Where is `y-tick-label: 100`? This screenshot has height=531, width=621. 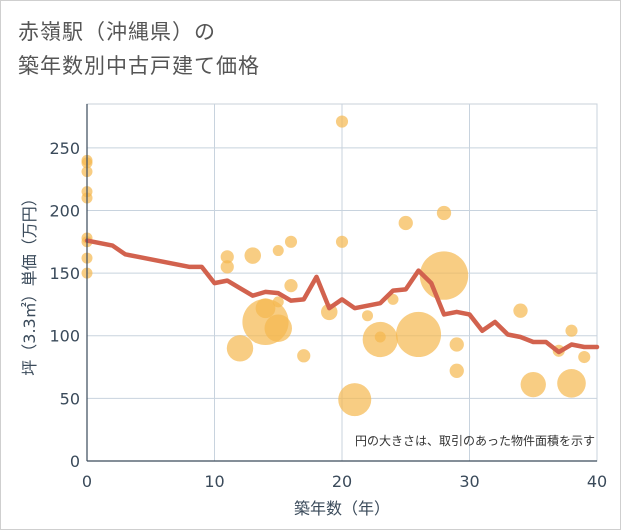 y-tick-label: 100 is located at coordinates (64, 336).